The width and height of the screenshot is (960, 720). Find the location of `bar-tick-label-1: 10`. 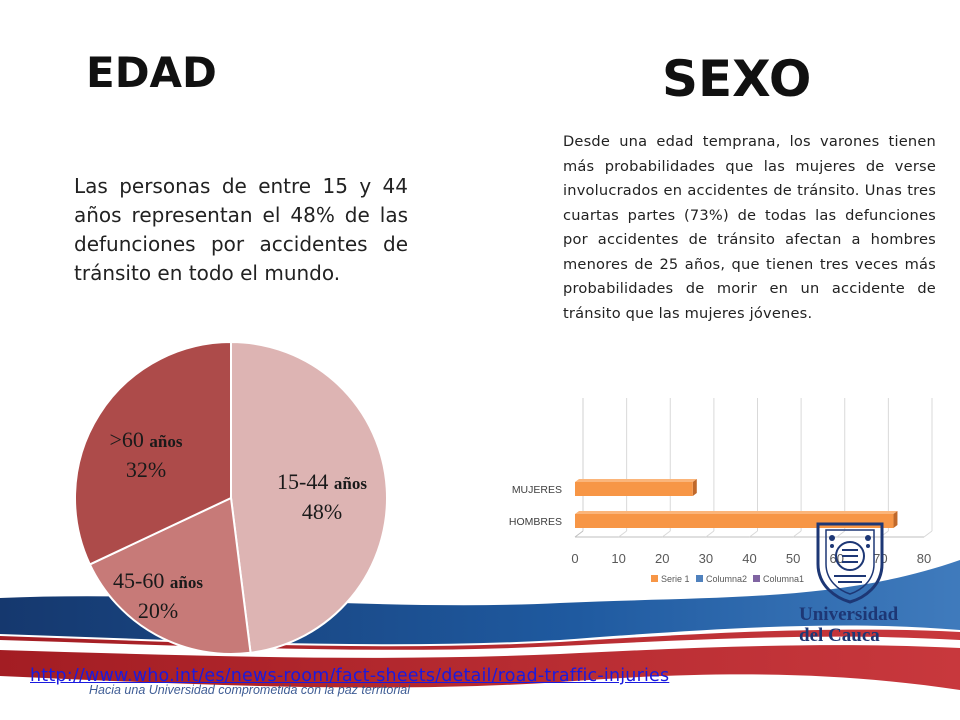

bar-tick-label-1: 10 is located at coordinates (618, 558).